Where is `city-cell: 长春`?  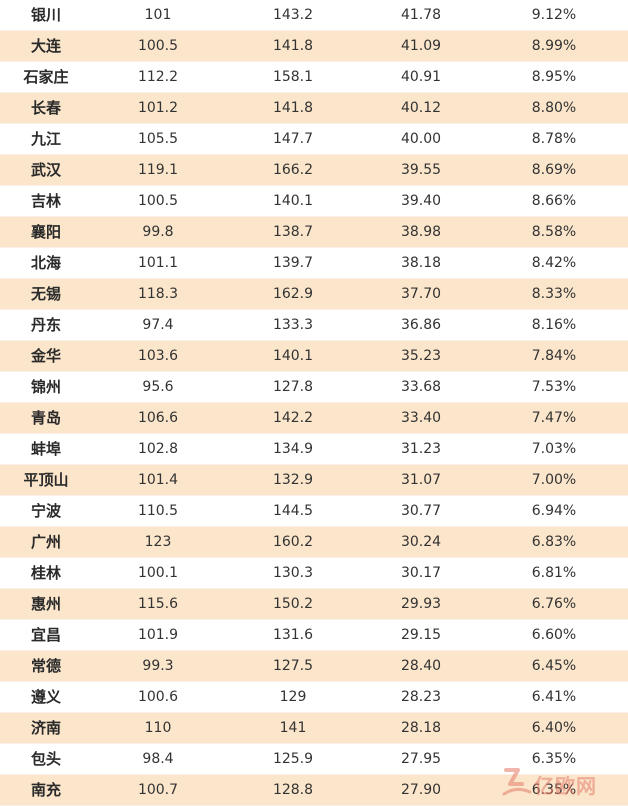
city-cell: 长春 is located at coordinates (46, 108).